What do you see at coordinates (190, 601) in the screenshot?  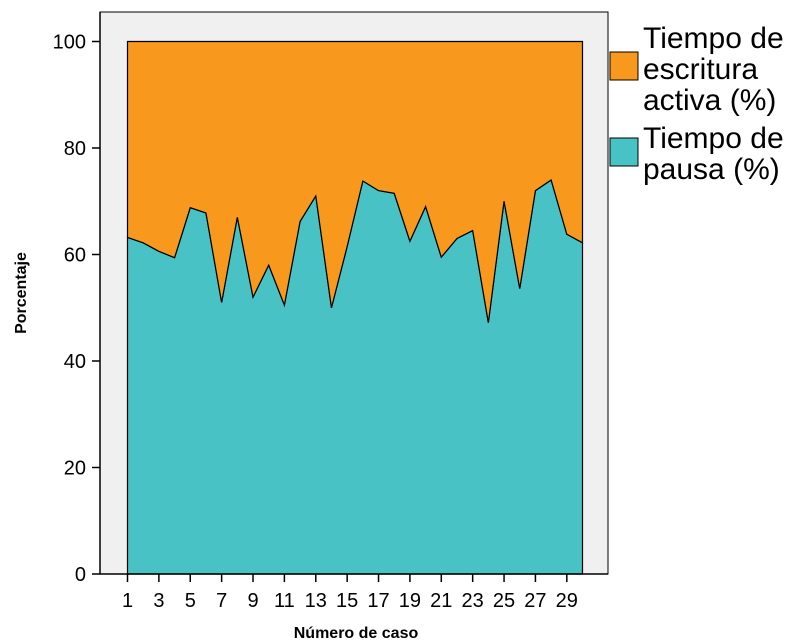 I see `x-tick-label: 5` at bounding box center [190, 601].